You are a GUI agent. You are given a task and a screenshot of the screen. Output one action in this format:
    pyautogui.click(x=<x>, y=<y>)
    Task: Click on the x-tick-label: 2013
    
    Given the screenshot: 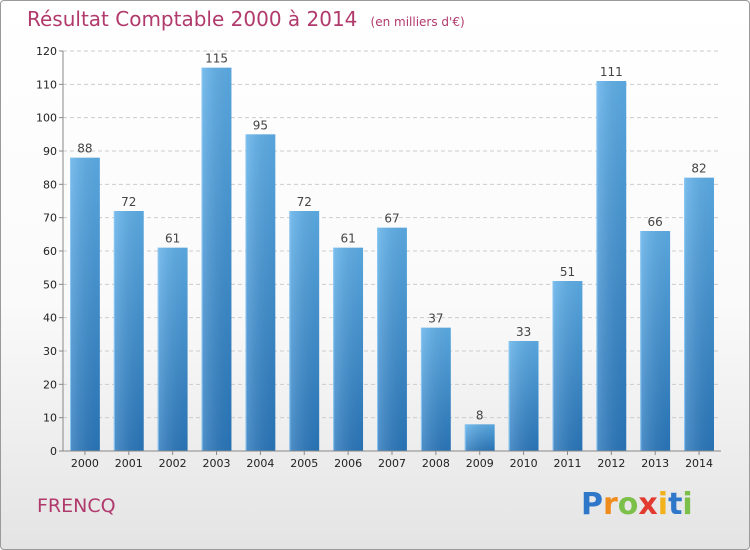 What is the action you would take?
    pyautogui.click(x=655, y=463)
    